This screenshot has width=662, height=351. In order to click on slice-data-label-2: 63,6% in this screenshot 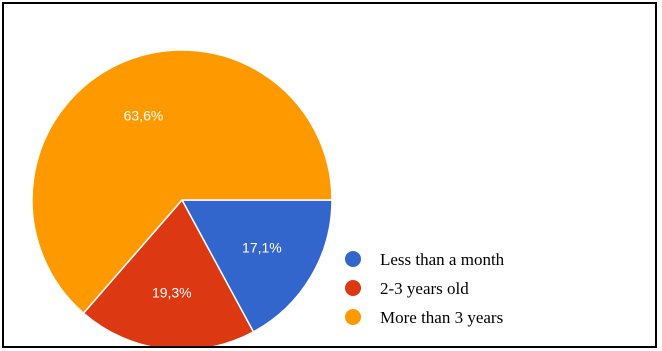, I will do `click(144, 115)`.